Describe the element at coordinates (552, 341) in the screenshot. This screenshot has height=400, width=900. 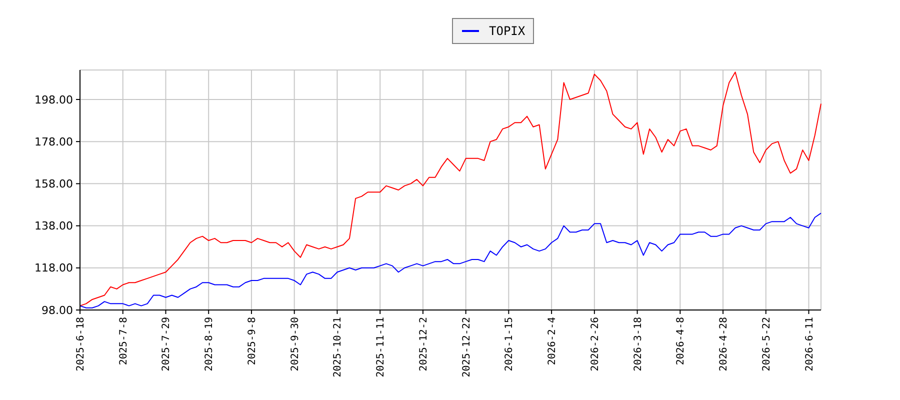
I see `x-tick-label: 2026-2-4` at that location.